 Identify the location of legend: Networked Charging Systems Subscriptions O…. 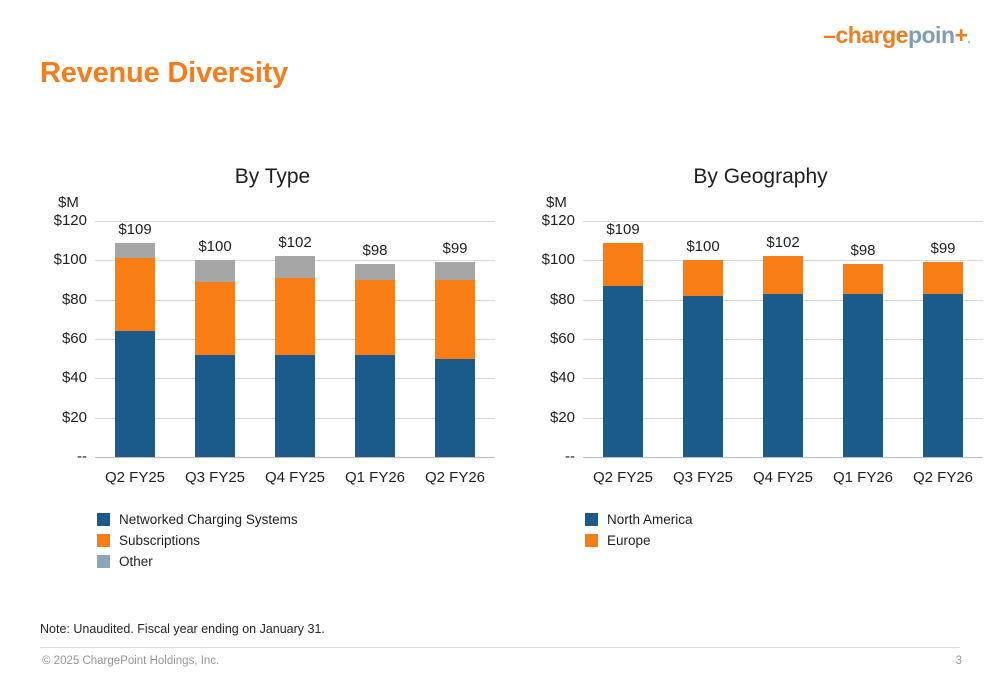
(197, 543).